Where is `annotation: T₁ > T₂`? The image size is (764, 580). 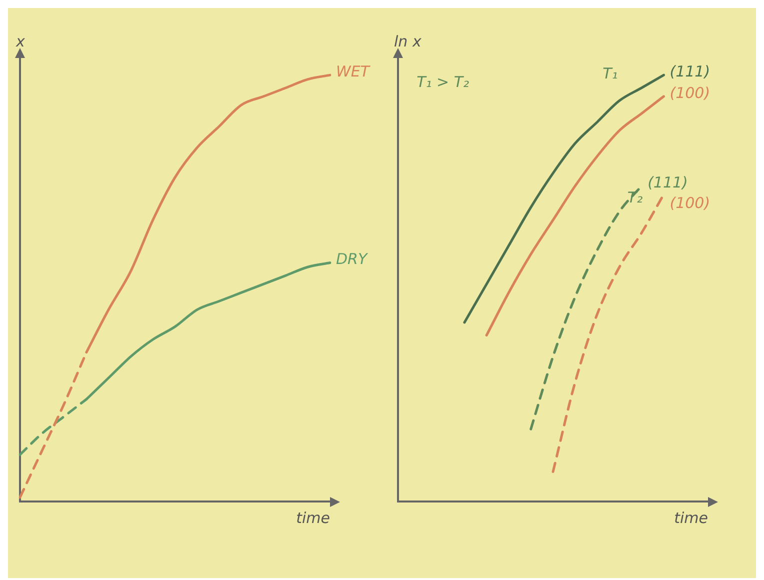
annotation: T₁ > T₂ is located at coordinates (443, 82).